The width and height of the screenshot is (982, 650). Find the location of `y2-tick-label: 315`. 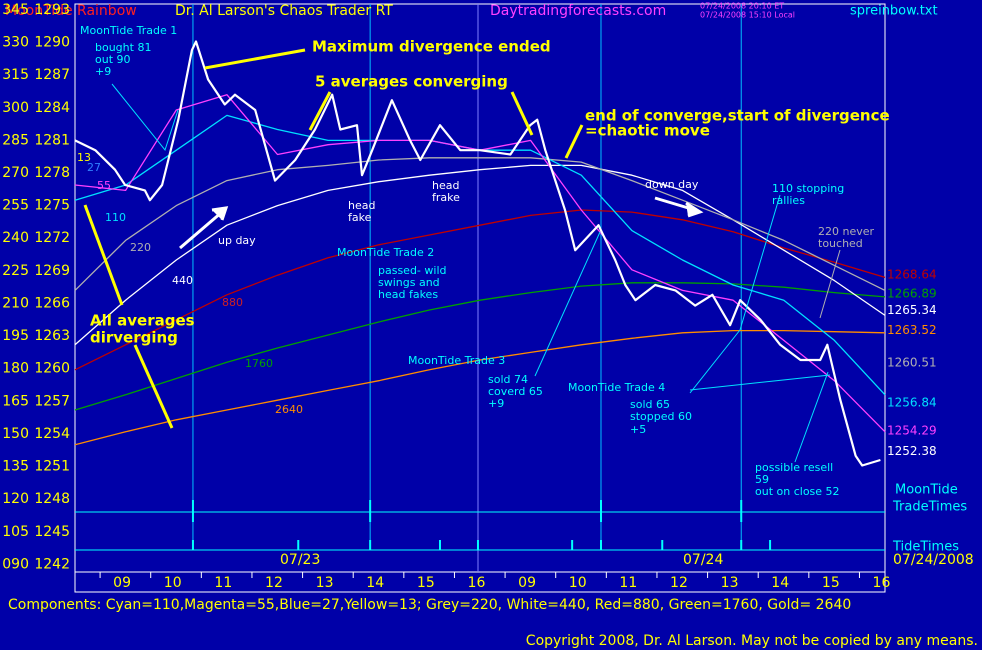

y2-tick-label: 315 is located at coordinates (15, 75).